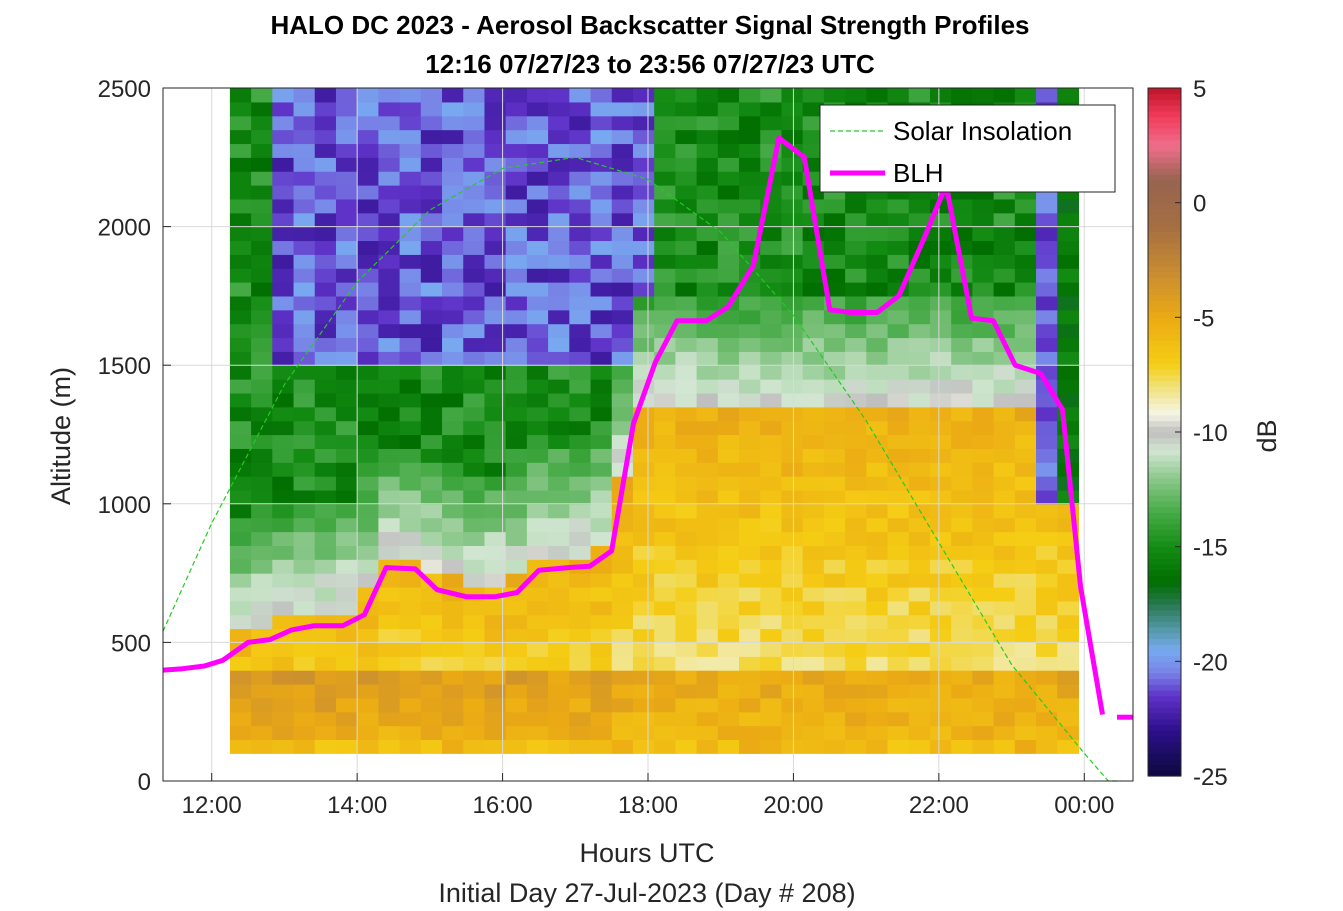 This screenshot has width=1343, height=911. Describe the element at coordinates (1210, 548) in the screenshot. I see `colorbar-tick-label: -15` at that location.